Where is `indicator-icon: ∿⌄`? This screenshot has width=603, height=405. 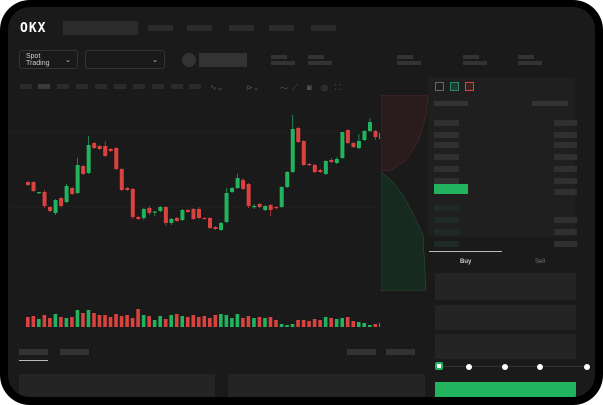
indicator-icon: ∿⌄ is located at coordinates (217, 87).